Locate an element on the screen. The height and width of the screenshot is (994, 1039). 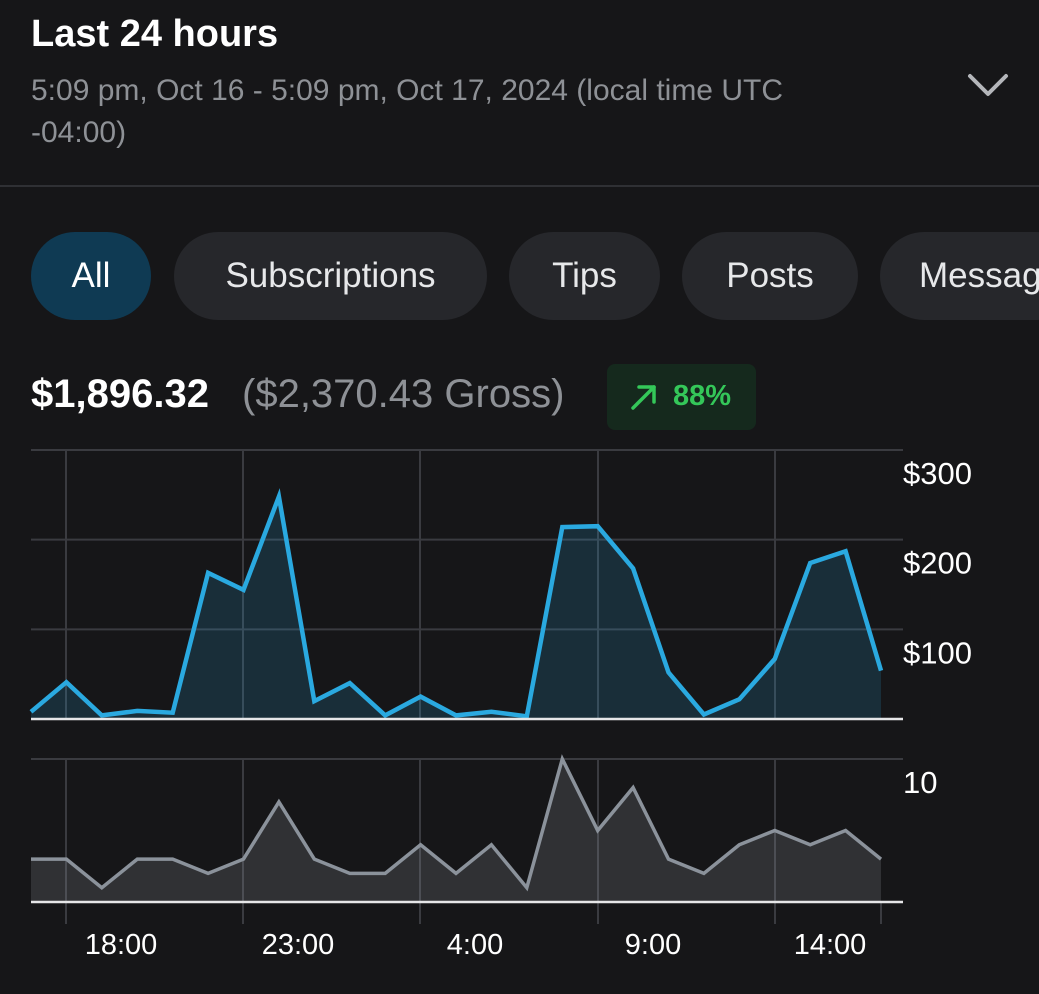
tab-messages: Messag is located at coordinates (959, 276).